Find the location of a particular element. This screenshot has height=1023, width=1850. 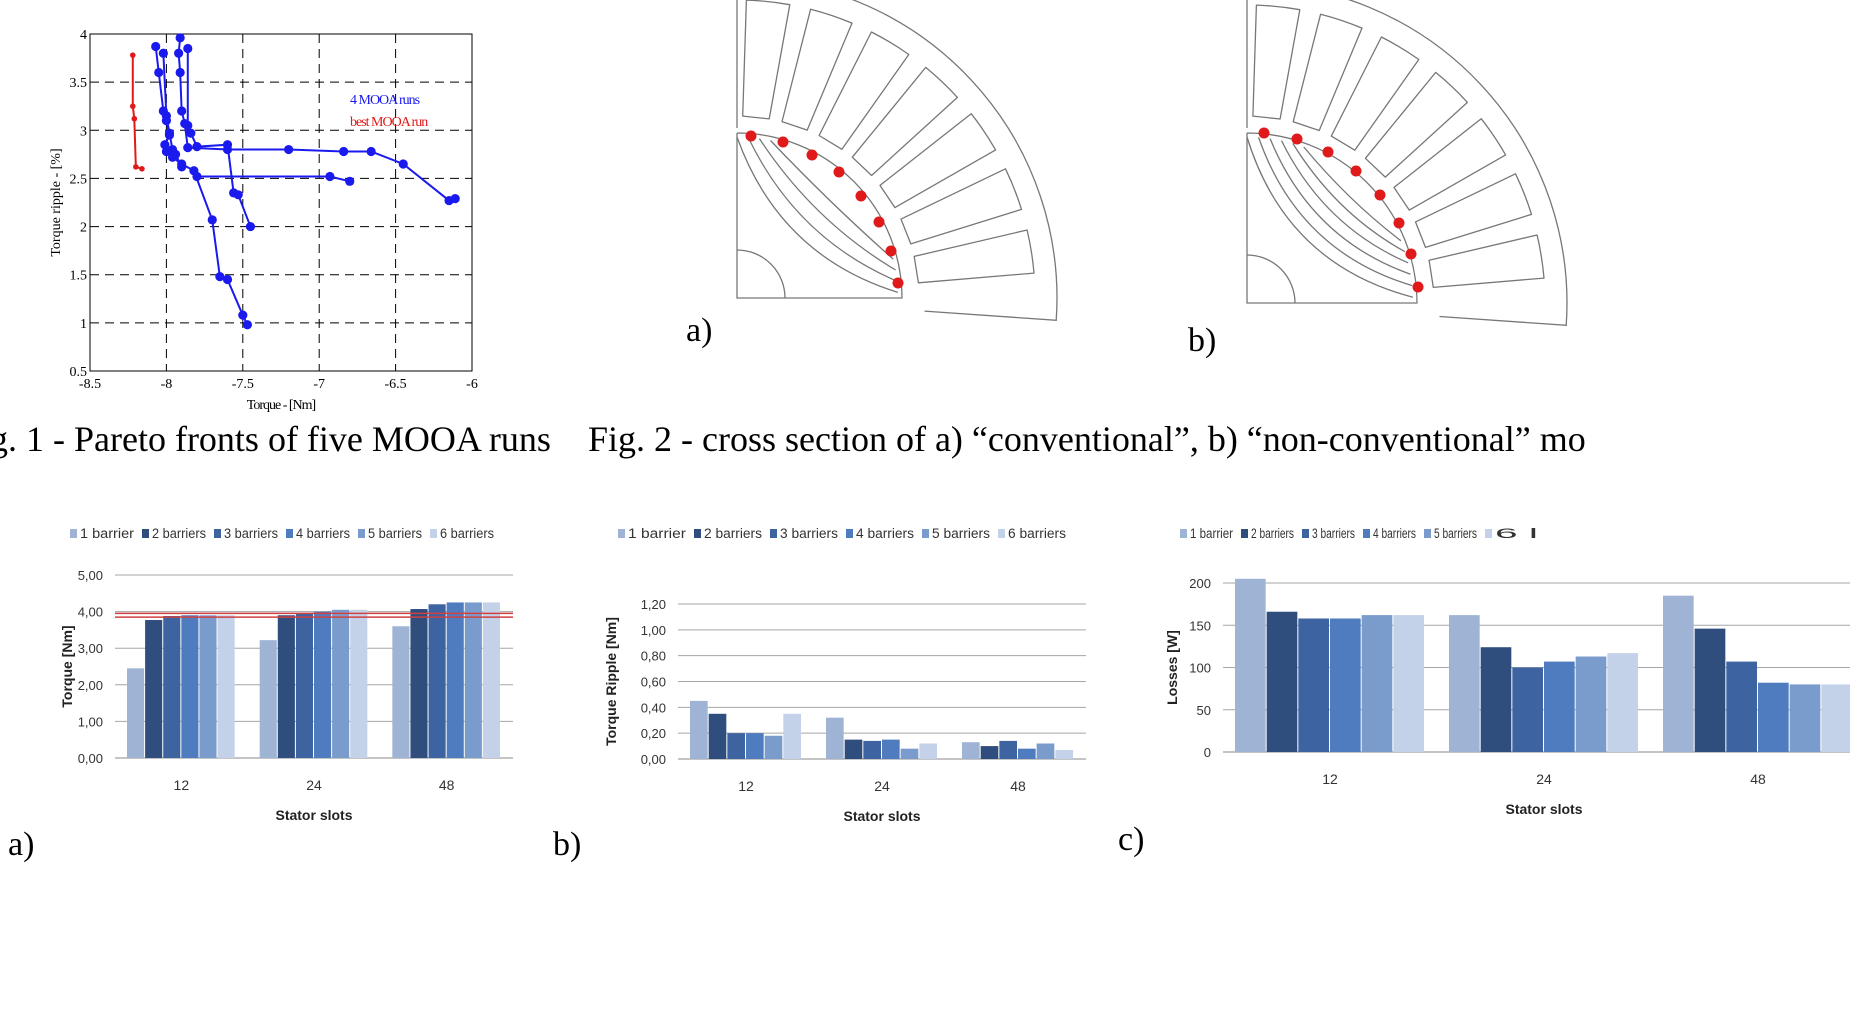

y-tick-label: 200 is located at coordinates (1200, 583).